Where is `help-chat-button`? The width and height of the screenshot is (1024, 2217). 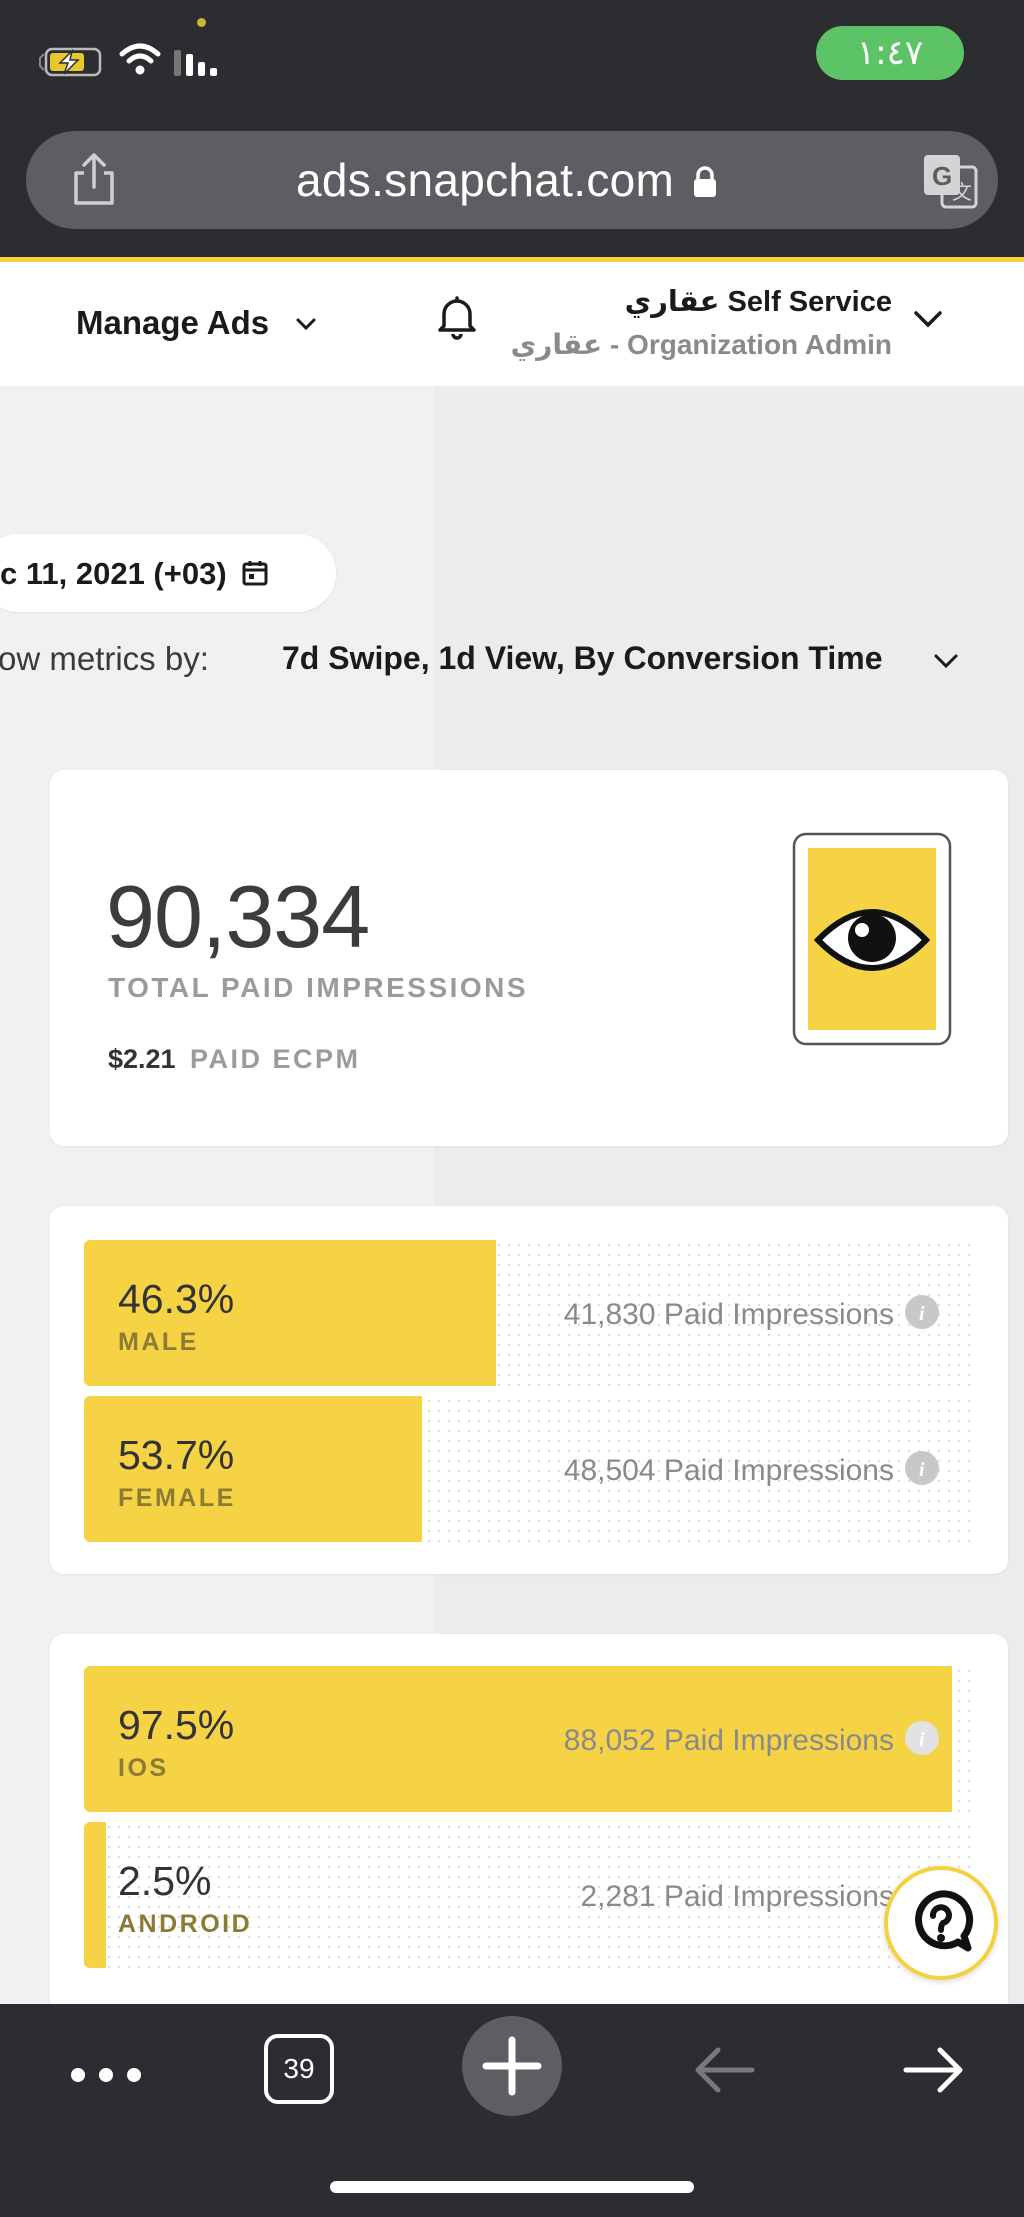
help-chat-button is located at coordinates (941, 1923).